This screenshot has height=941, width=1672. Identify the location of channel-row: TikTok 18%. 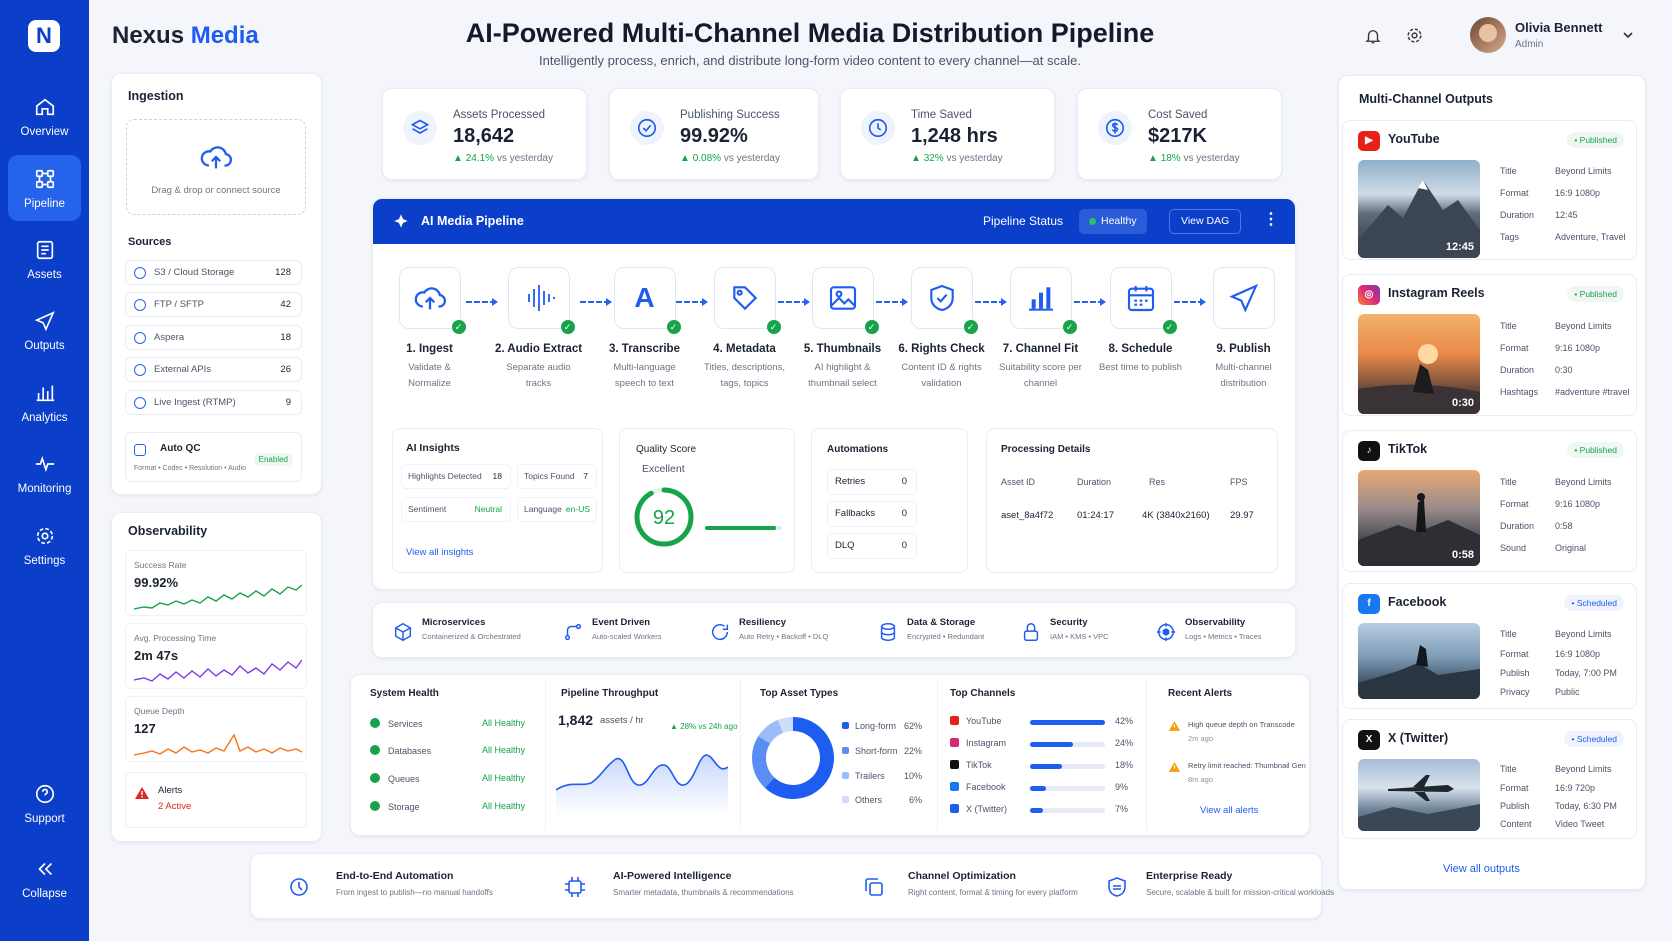
(1042, 765).